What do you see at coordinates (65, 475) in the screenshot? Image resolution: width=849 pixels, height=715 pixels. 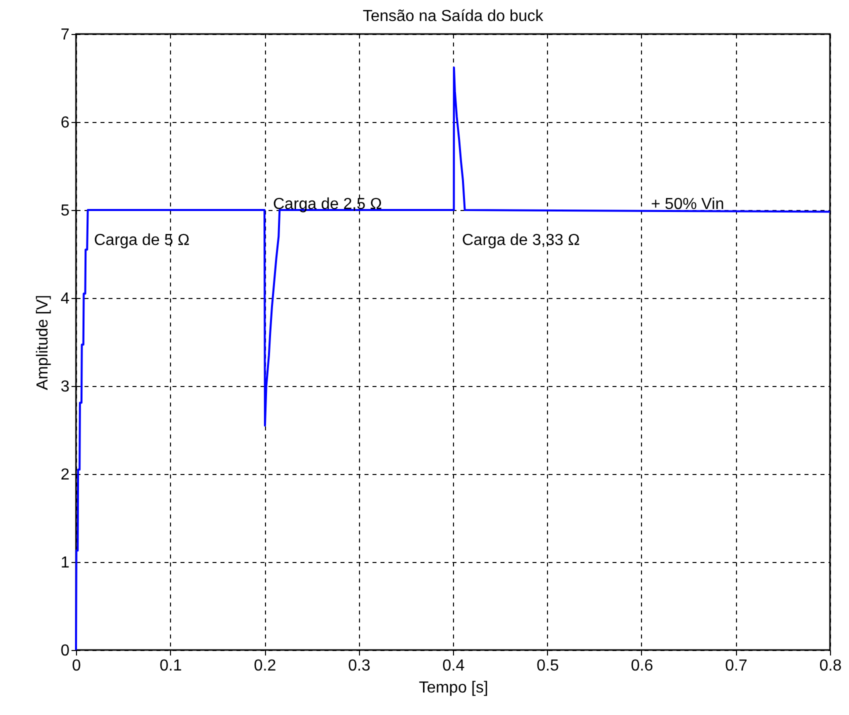 I see `y-tick-label: 2` at bounding box center [65, 475].